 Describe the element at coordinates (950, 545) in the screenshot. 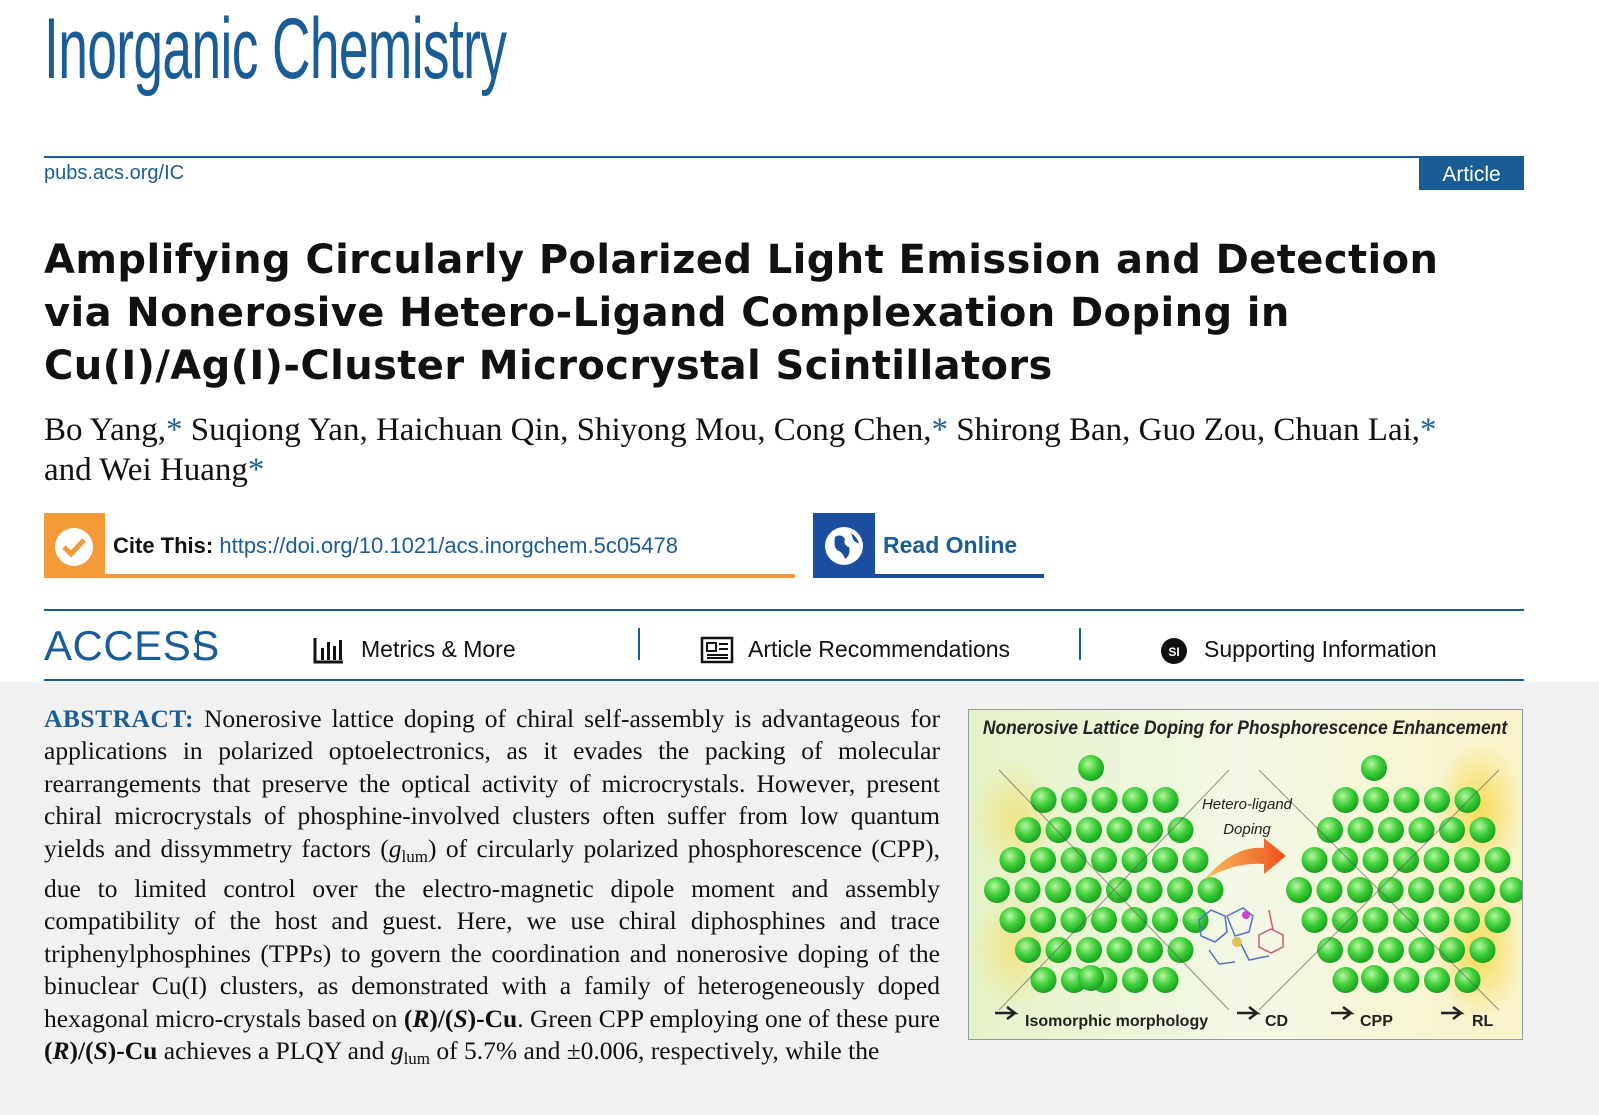

I see `read-online: Read Online` at that location.